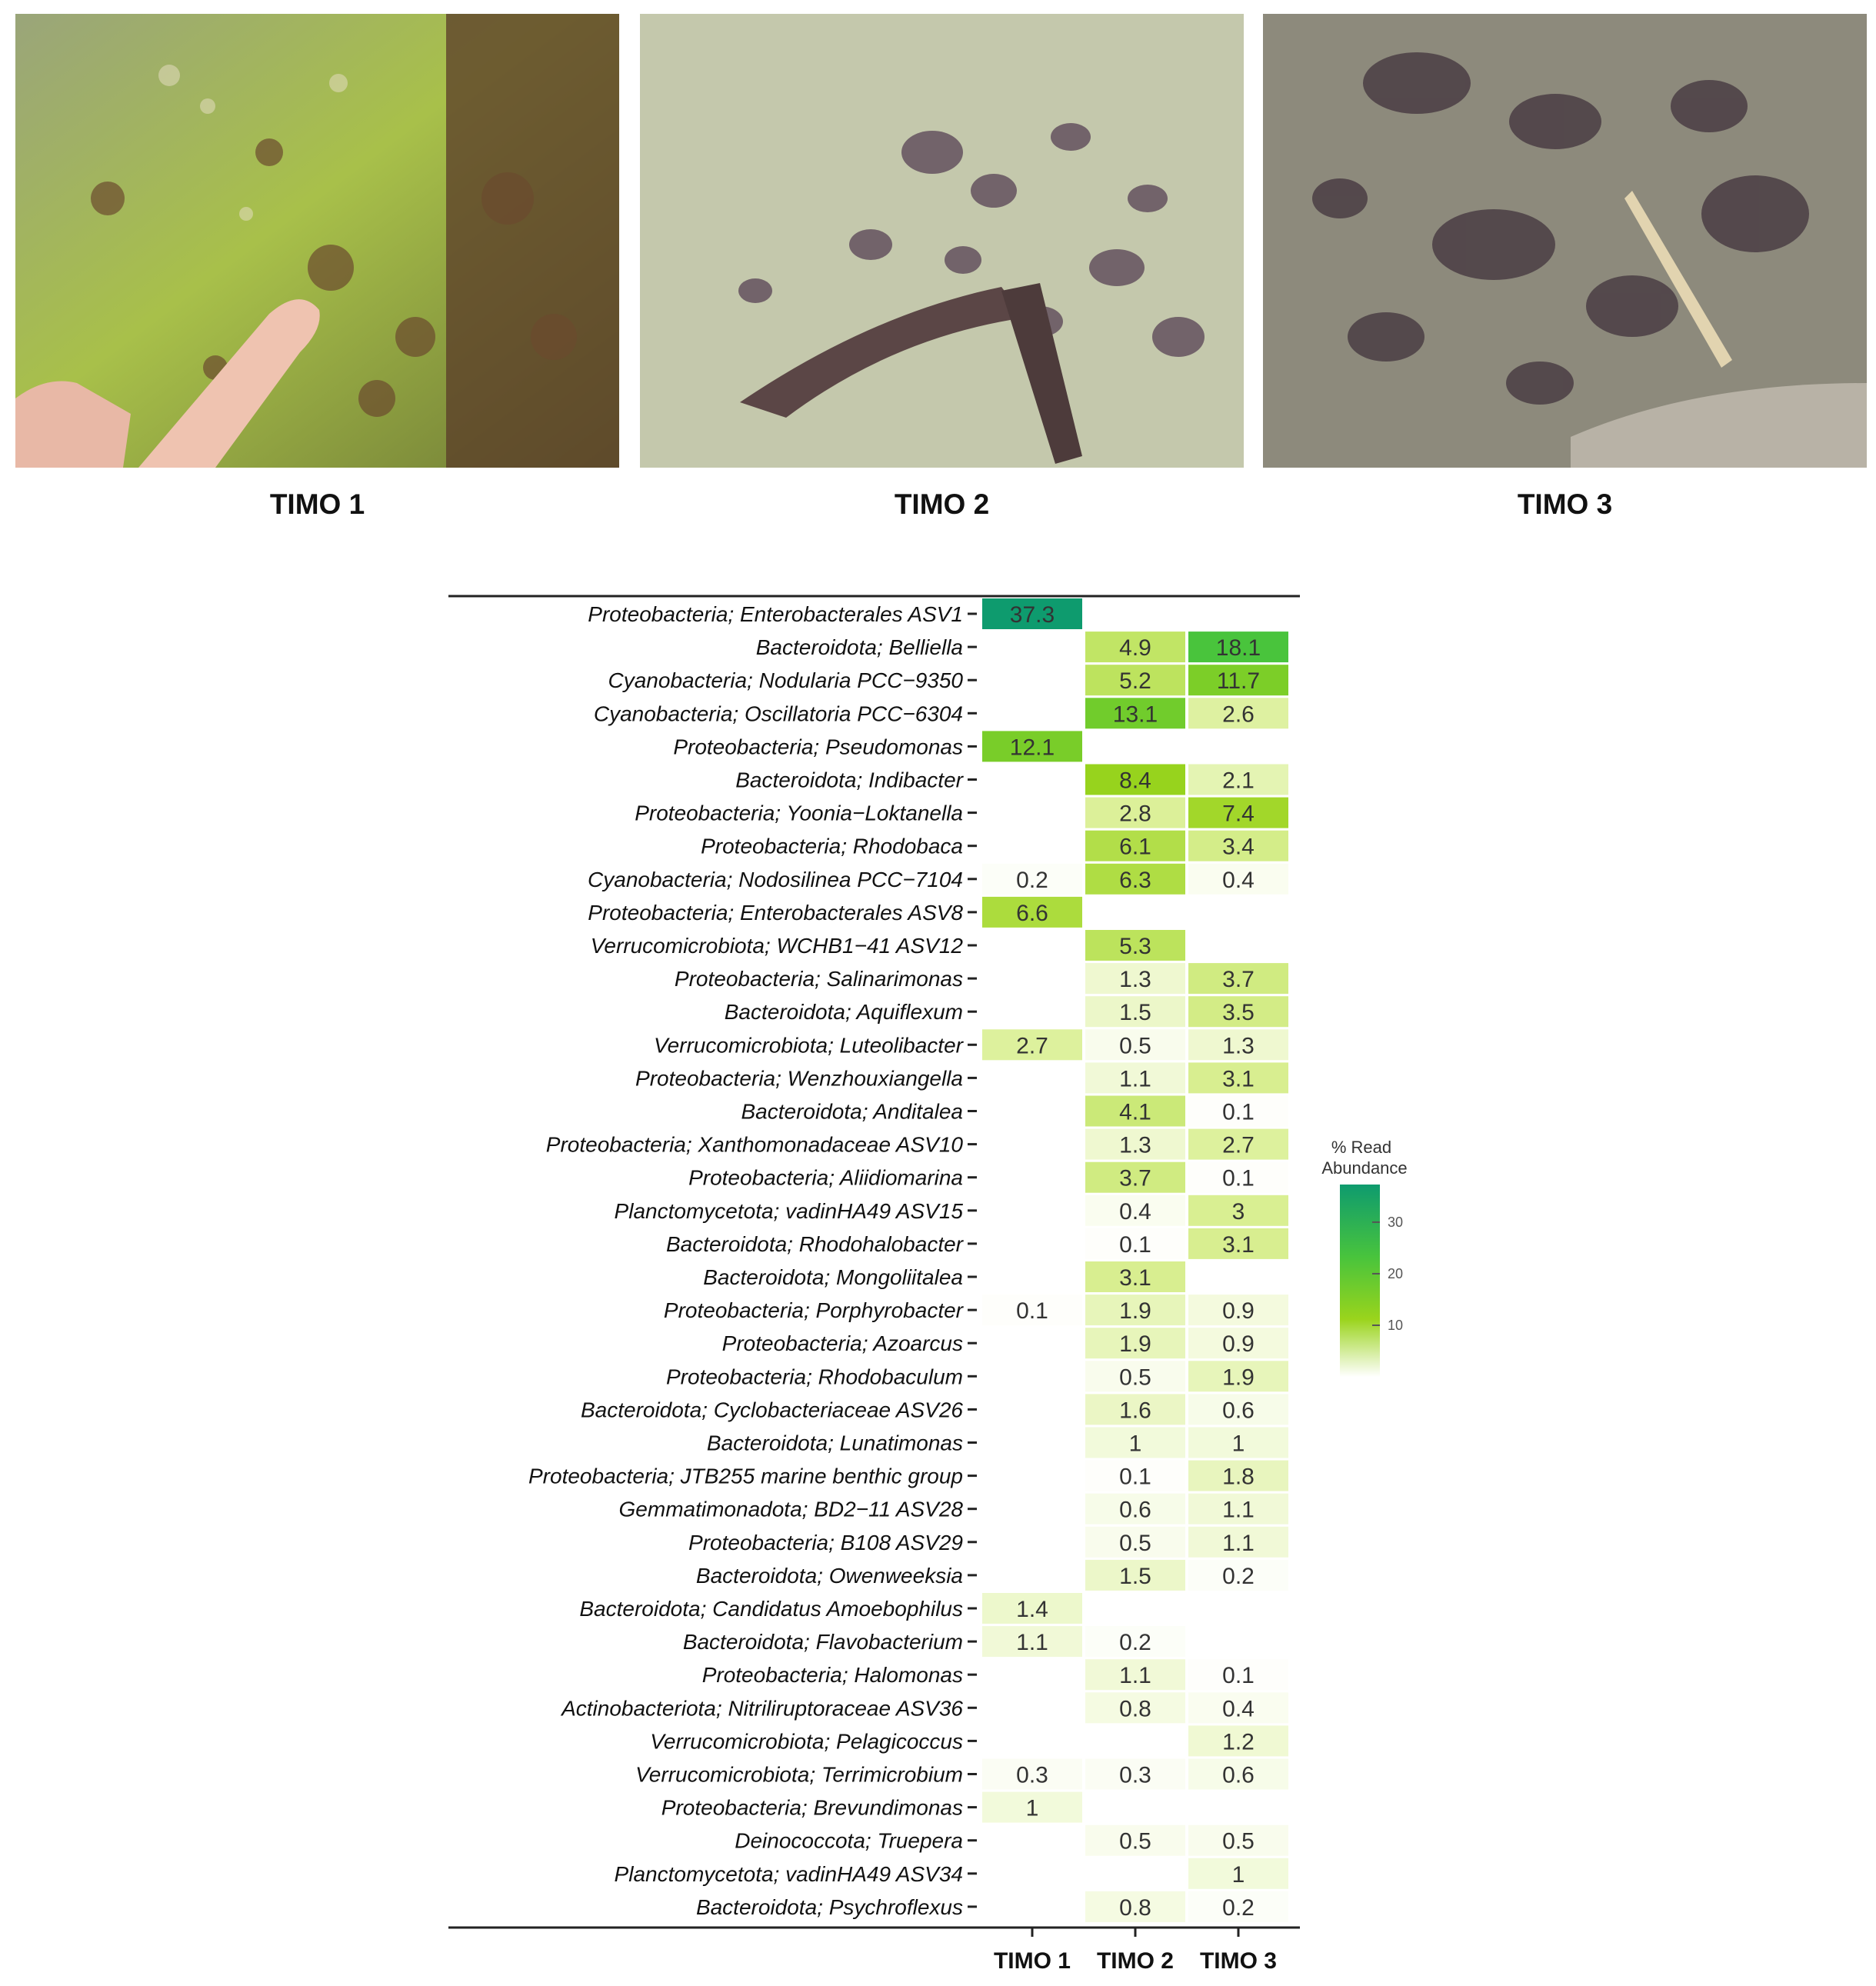 This screenshot has width=1876, height=1986. Describe the element at coordinates (1361, 1148) in the screenshot. I see `legend-title-line1: % Read` at that location.